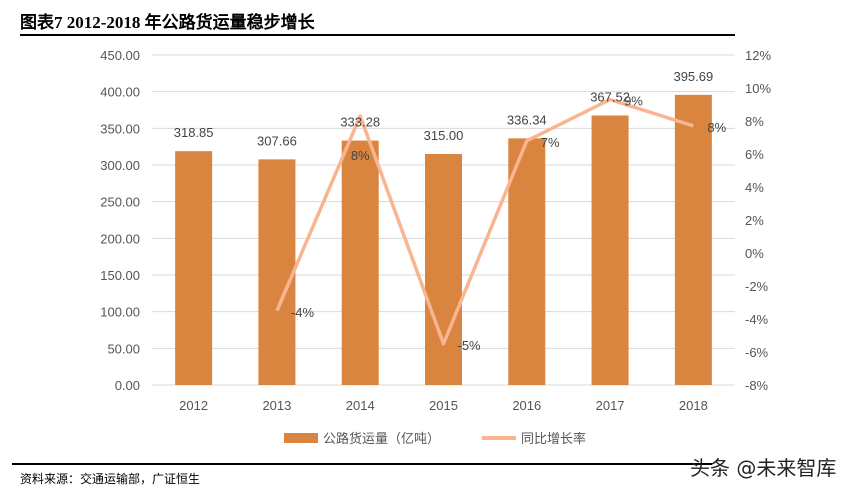 This screenshot has height=489, width=864. What do you see at coordinates (360, 262) in the screenshot?
I see `bar-2014` at bounding box center [360, 262].